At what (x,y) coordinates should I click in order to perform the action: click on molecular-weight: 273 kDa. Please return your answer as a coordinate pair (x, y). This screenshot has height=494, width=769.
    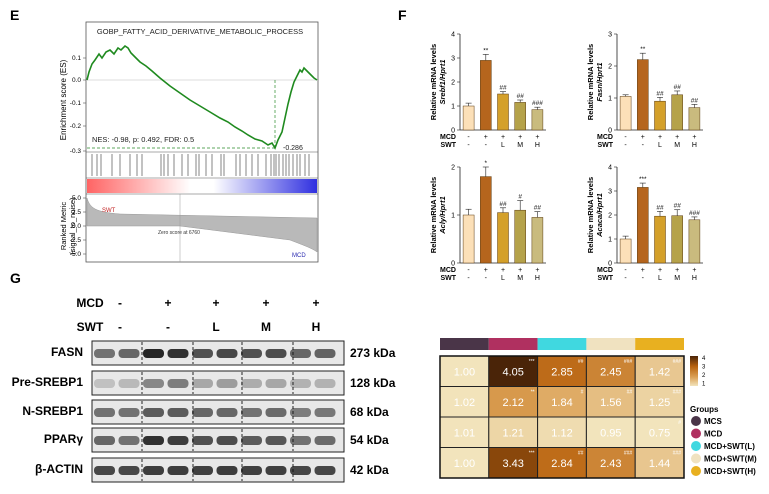
    Looking at the image, I should click on (373, 353).